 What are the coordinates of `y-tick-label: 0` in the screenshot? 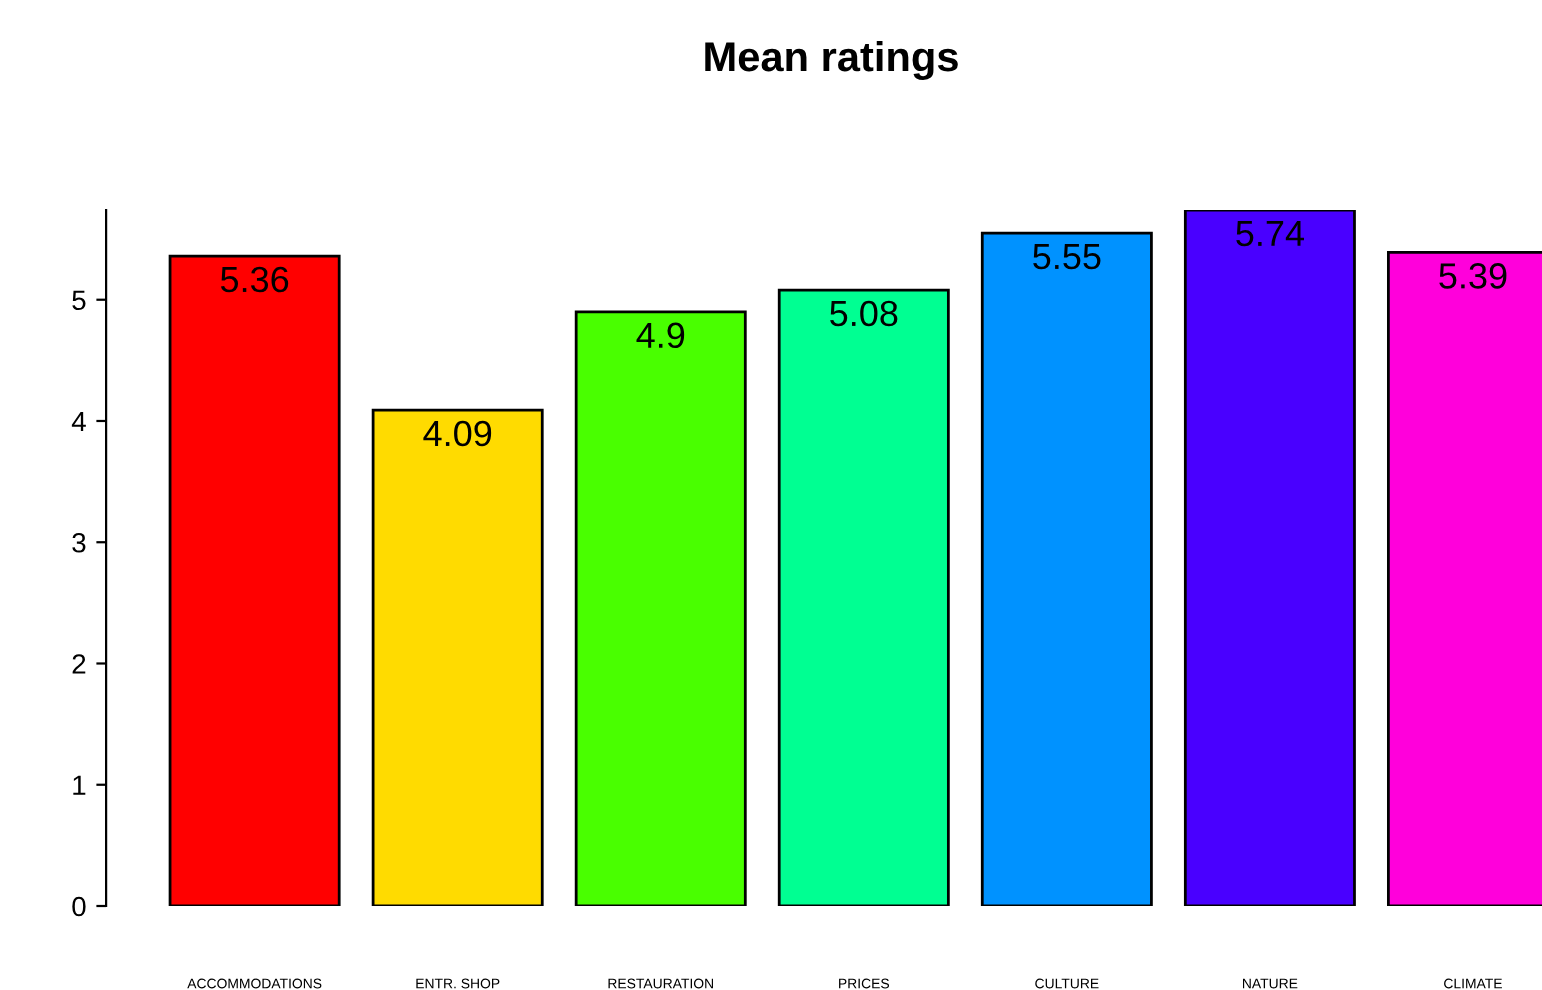 It's located at (79, 906).